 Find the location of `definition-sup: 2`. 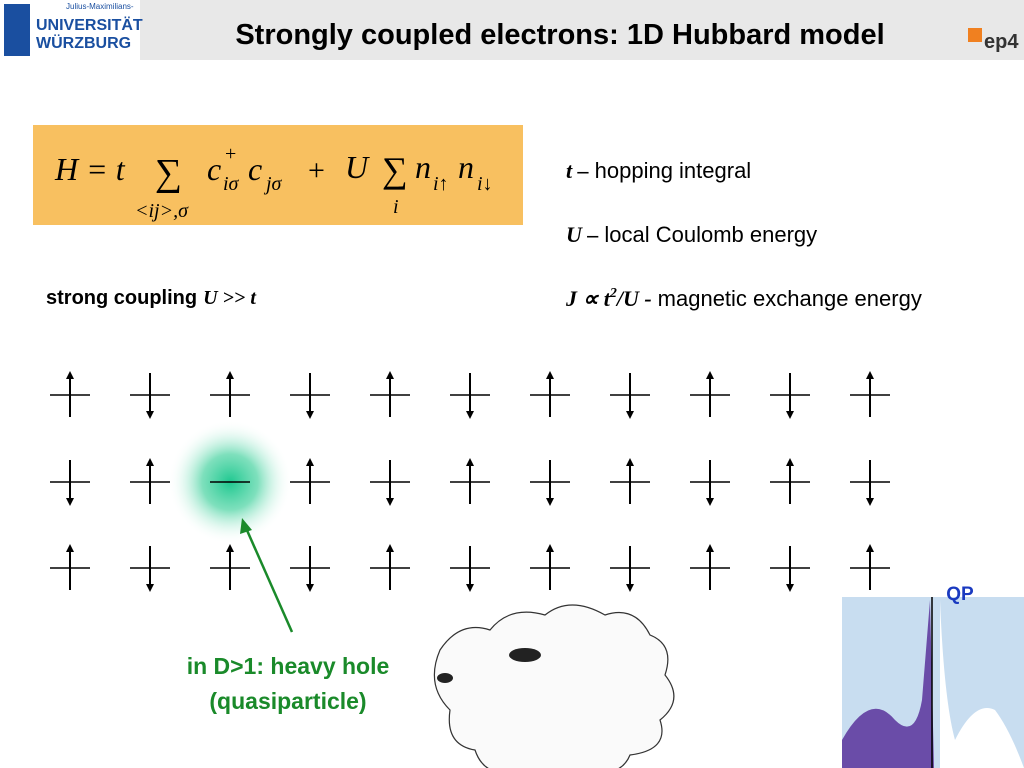

definition-sup: 2 is located at coordinates (613, 293).